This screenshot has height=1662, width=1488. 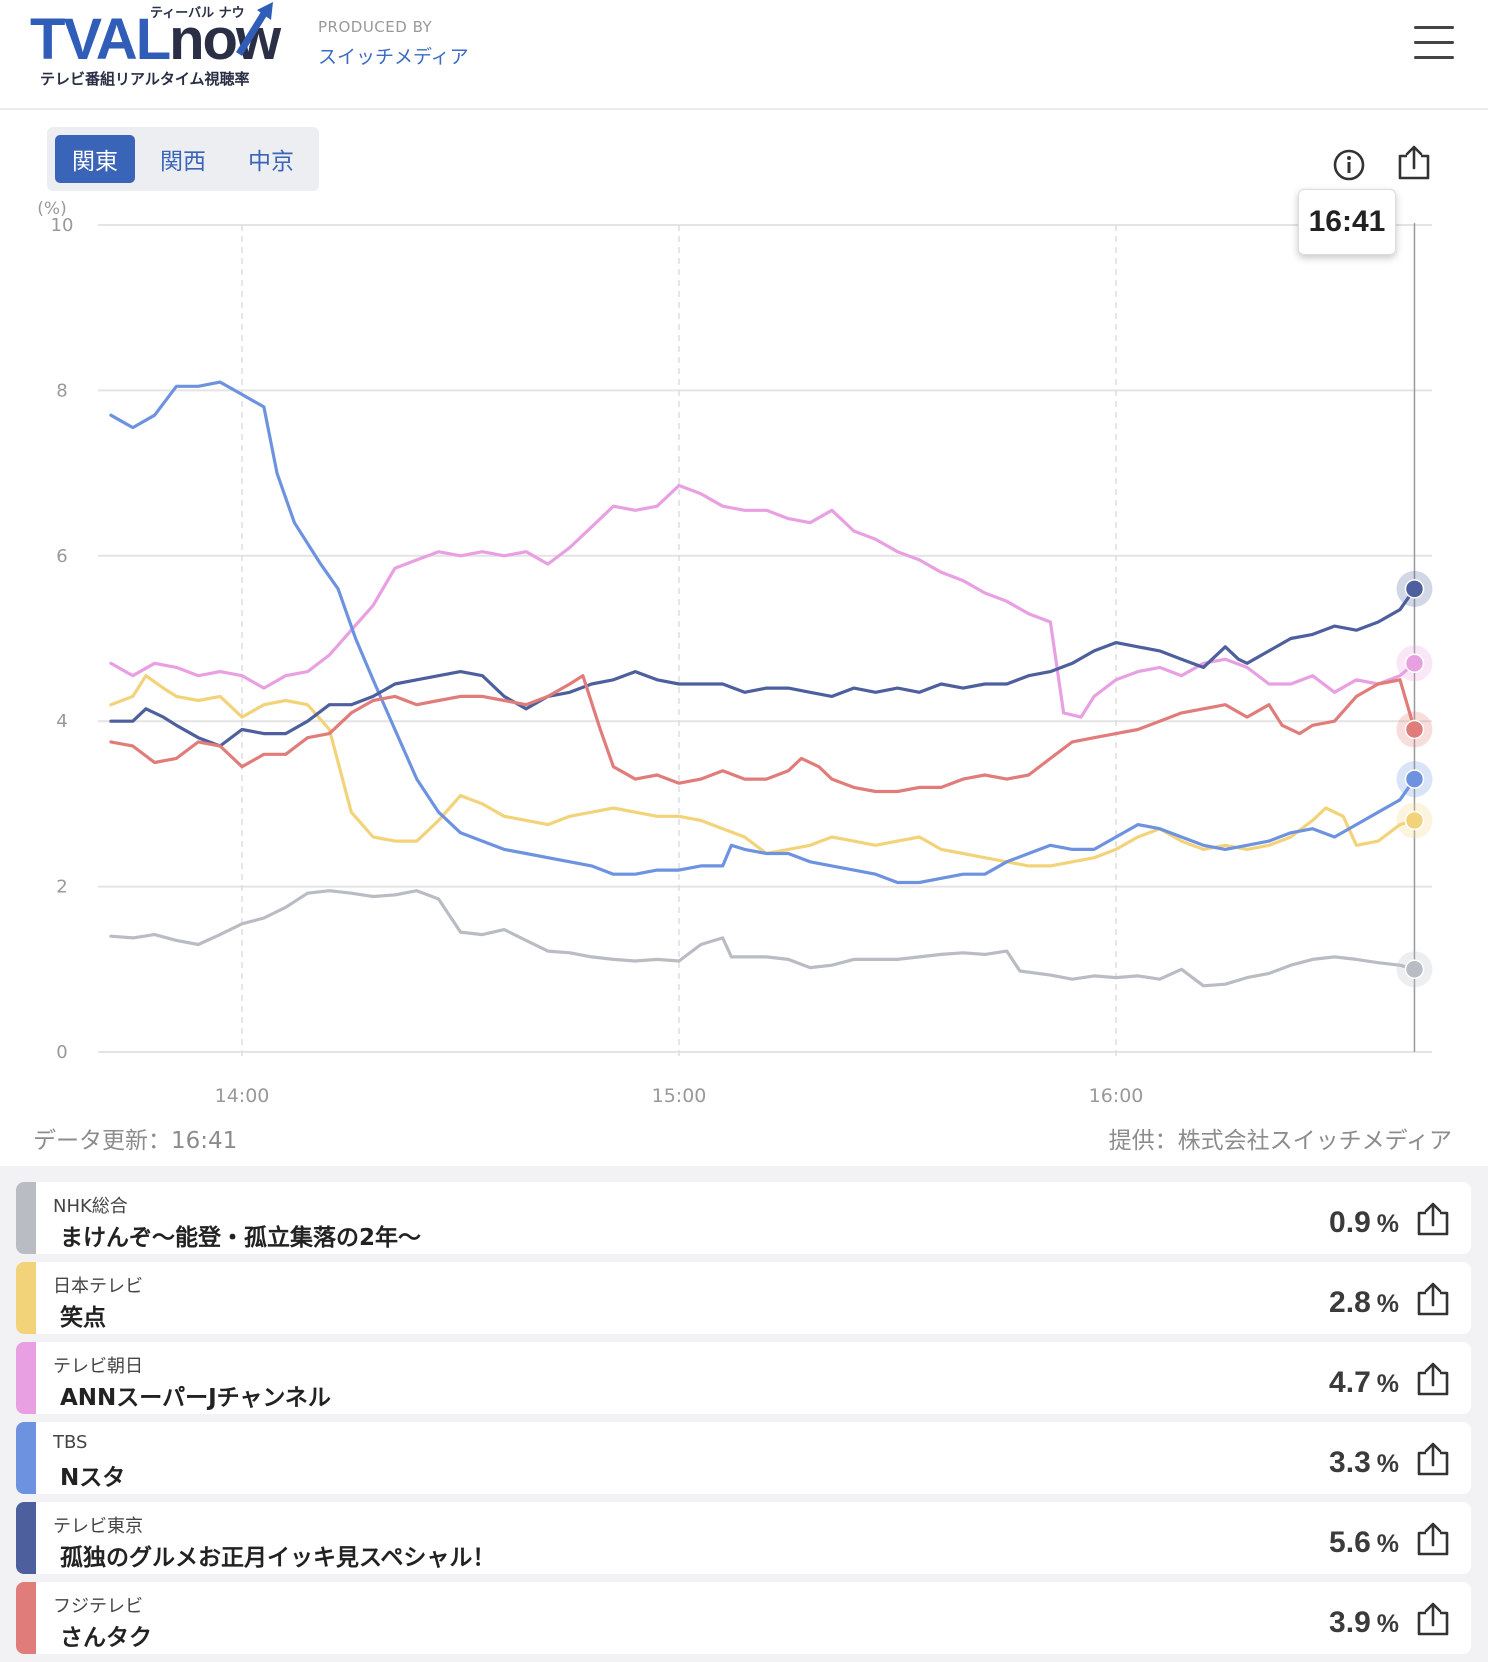 I want to click on rating-number: 2.8, so click(x=1350, y=1302).